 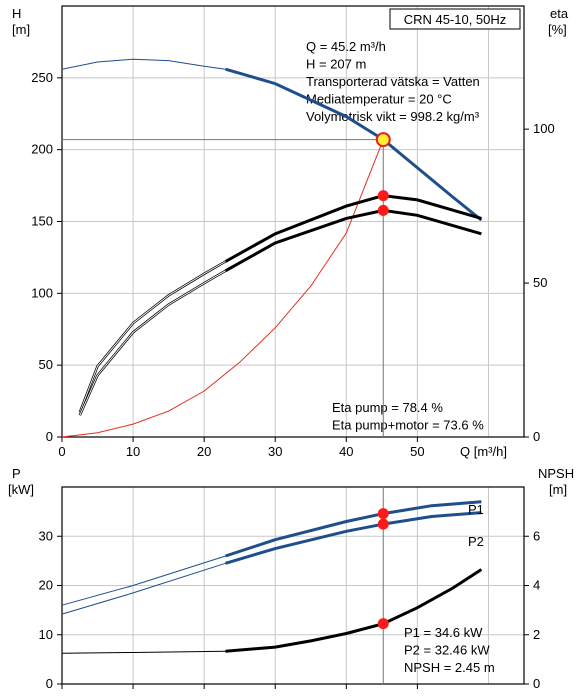 I want to click on y-left-tick-label: 100, so click(x=42, y=292).